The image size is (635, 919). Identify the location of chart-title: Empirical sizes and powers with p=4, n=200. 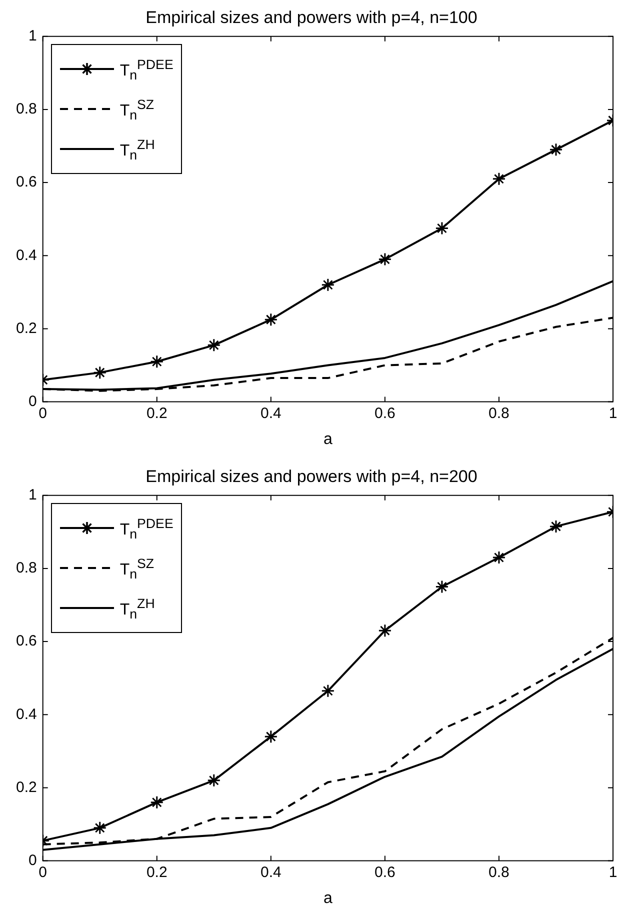
(312, 476).